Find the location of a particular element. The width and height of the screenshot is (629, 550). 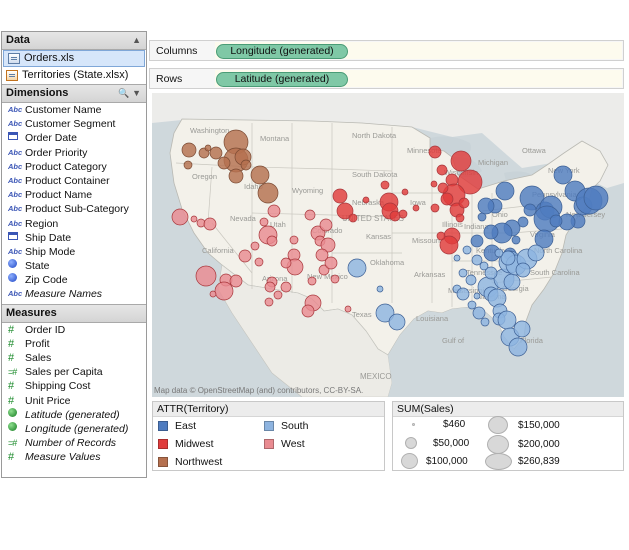

field-dimension: Abc Measure Names is located at coordinates (74, 294).